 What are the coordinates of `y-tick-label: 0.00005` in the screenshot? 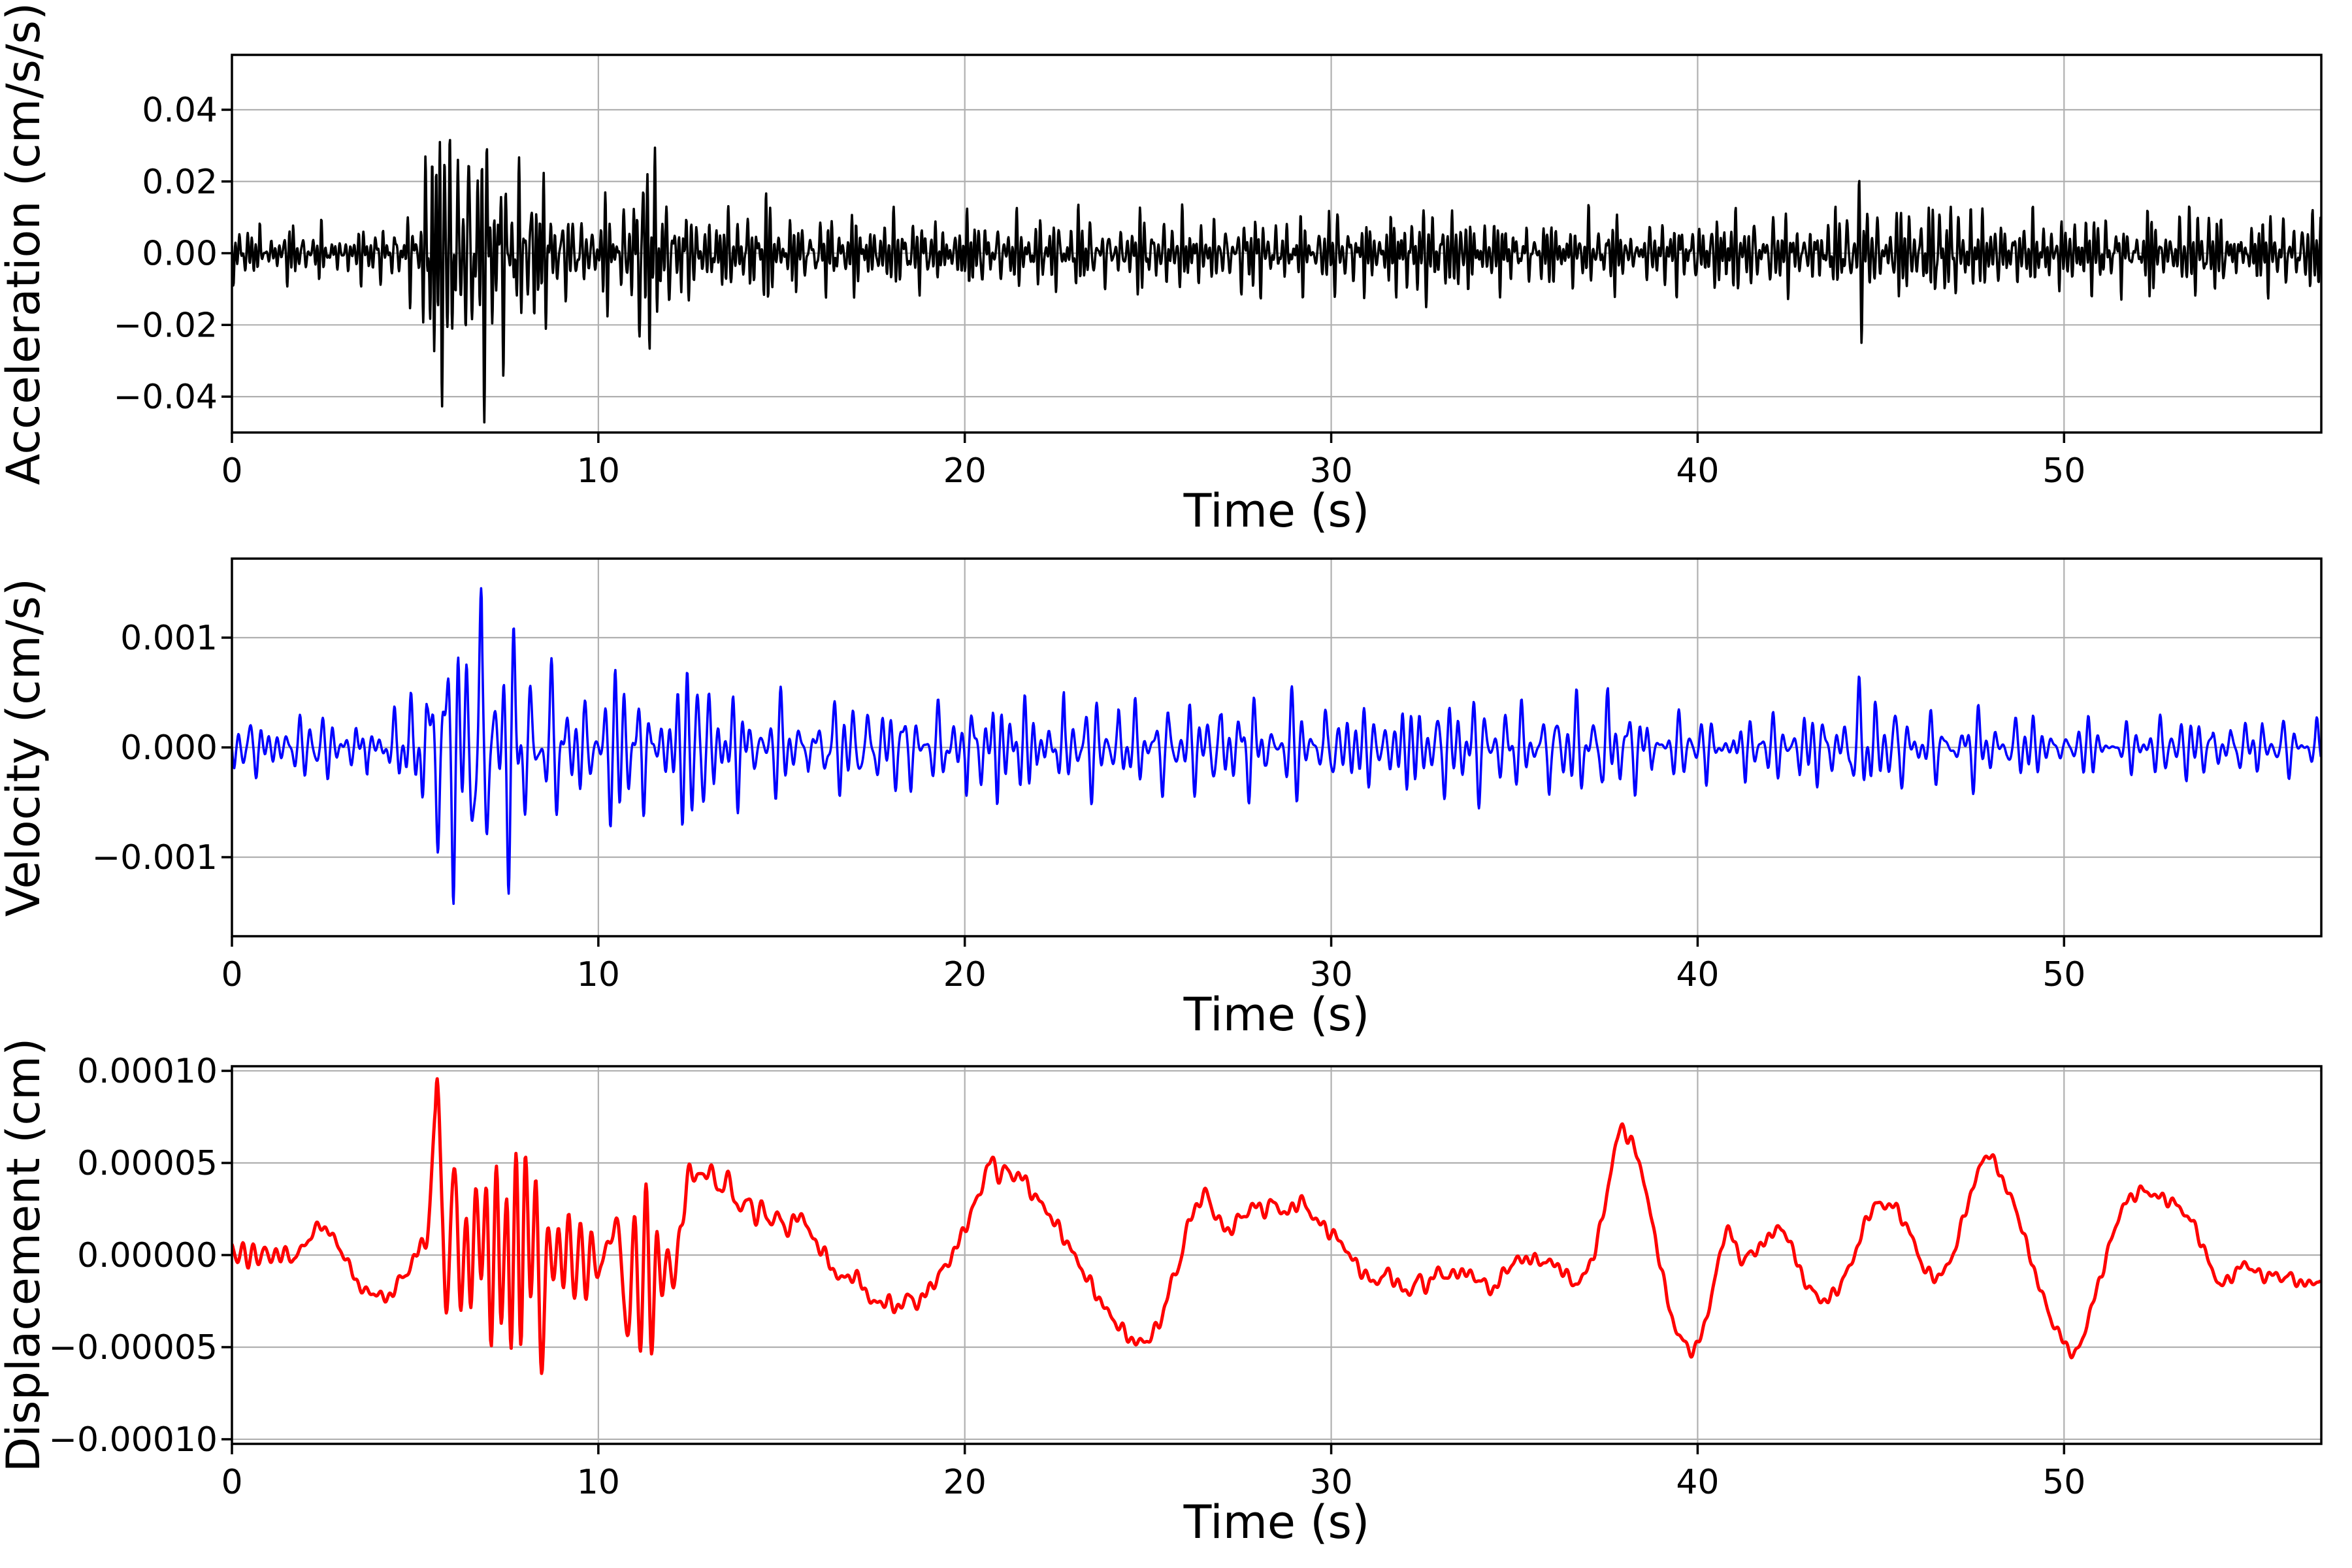 It's located at (147, 1163).